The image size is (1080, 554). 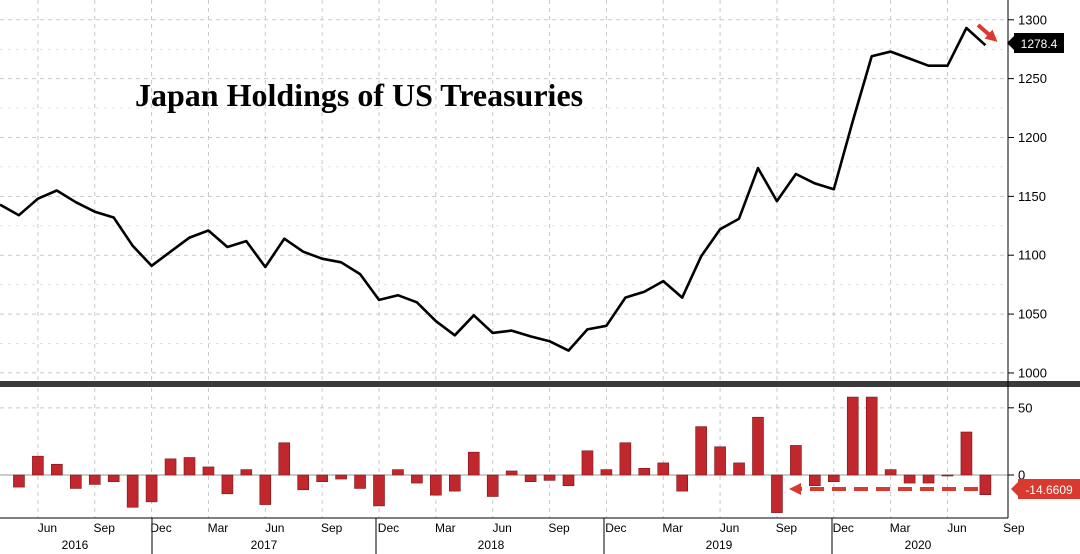 What do you see at coordinates (1032, 196) in the screenshot?
I see `y-tick-label: 1150` at bounding box center [1032, 196].